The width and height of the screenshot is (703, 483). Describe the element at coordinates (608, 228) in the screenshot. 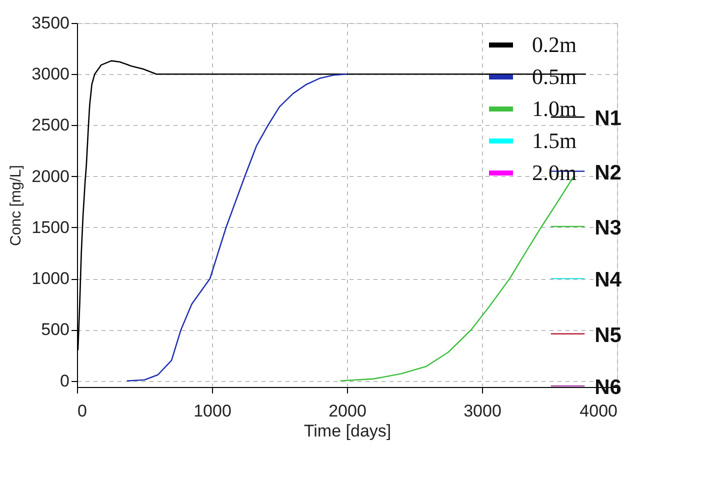

I see `annotation: N3` at that location.